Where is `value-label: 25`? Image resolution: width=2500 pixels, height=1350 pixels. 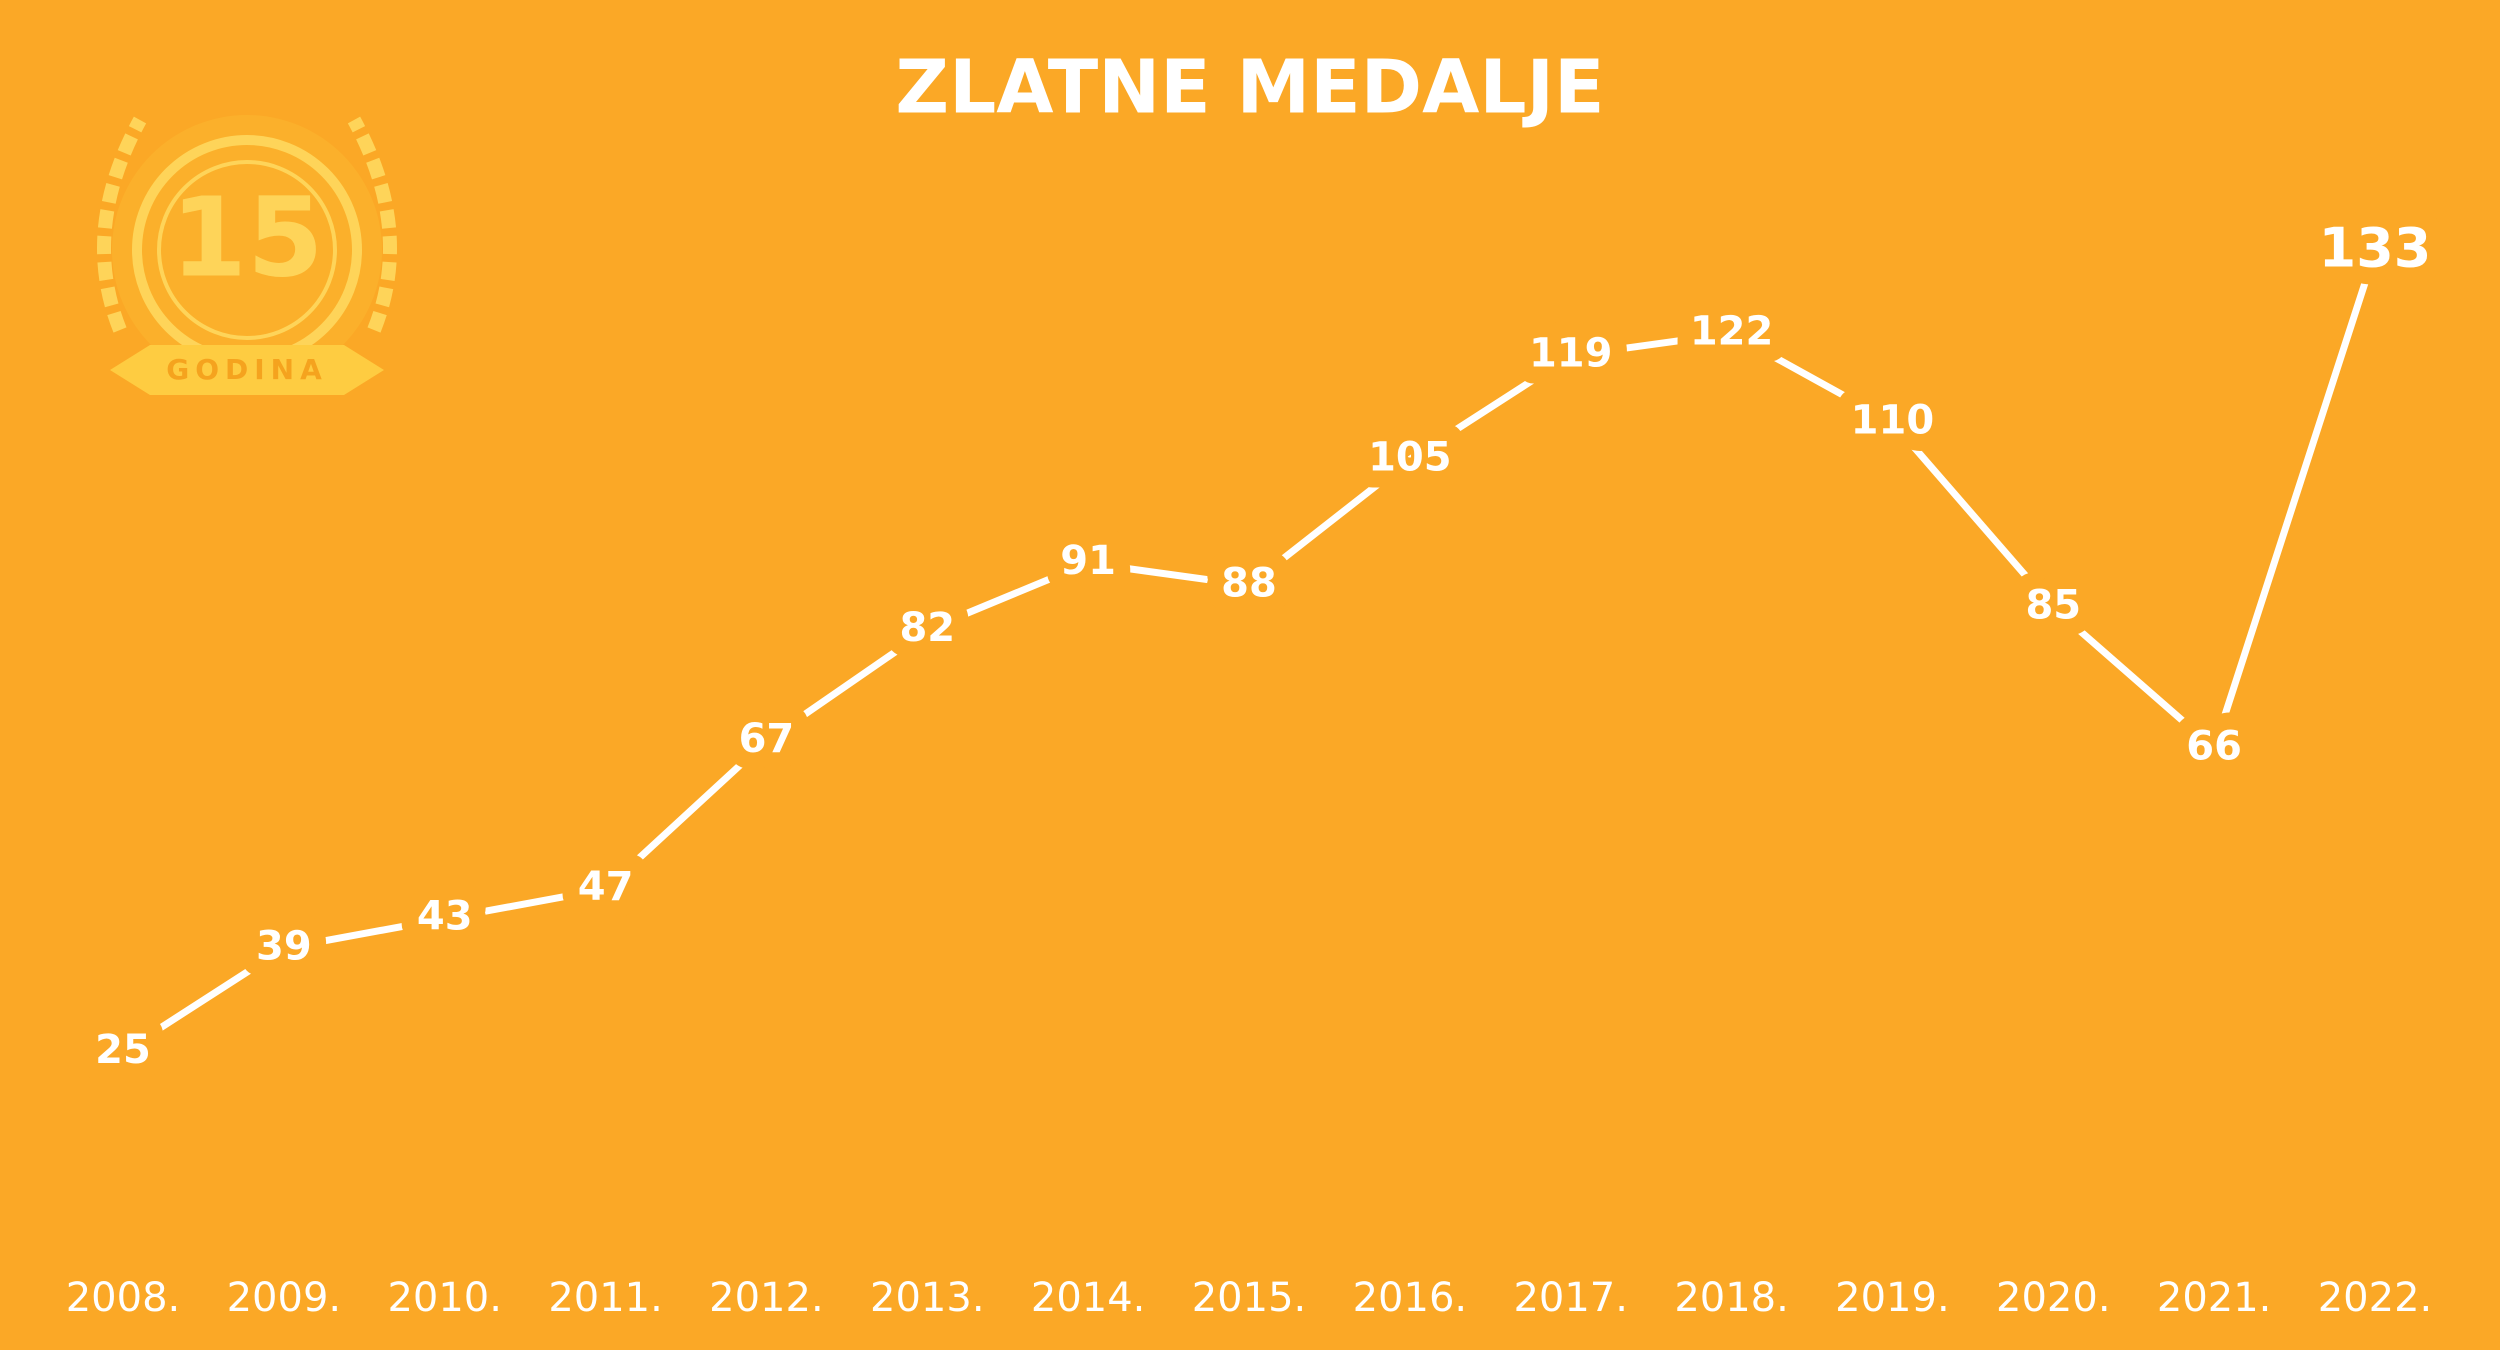 value-label: 25 is located at coordinates (123, 1050).